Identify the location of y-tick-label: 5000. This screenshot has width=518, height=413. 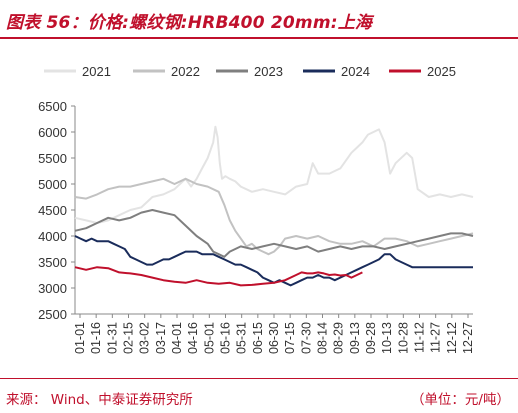
(52, 184).